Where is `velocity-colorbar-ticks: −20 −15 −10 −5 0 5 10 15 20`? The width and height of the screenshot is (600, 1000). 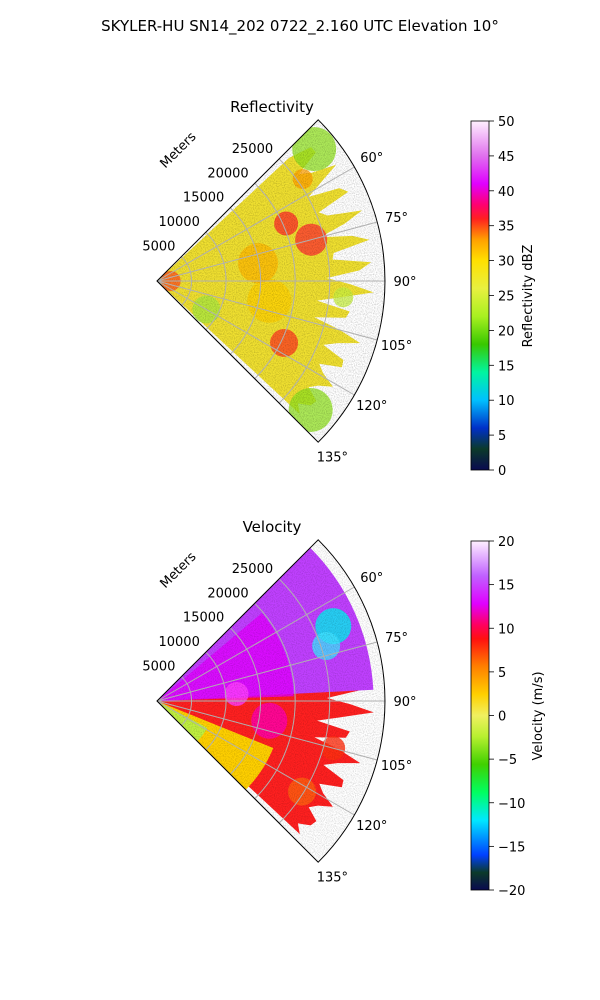 velocity-colorbar-ticks: −20 −15 −10 −5 0 5 10 15 20 is located at coordinates (507, 717).